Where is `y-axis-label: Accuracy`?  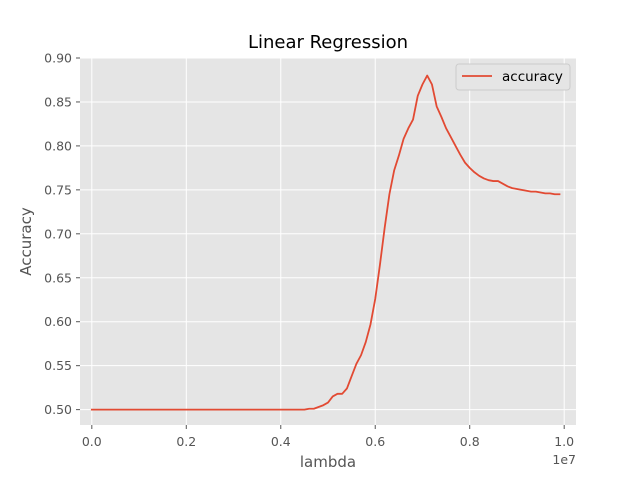
y-axis-label: Accuracy is located at coordinates (26, 241).